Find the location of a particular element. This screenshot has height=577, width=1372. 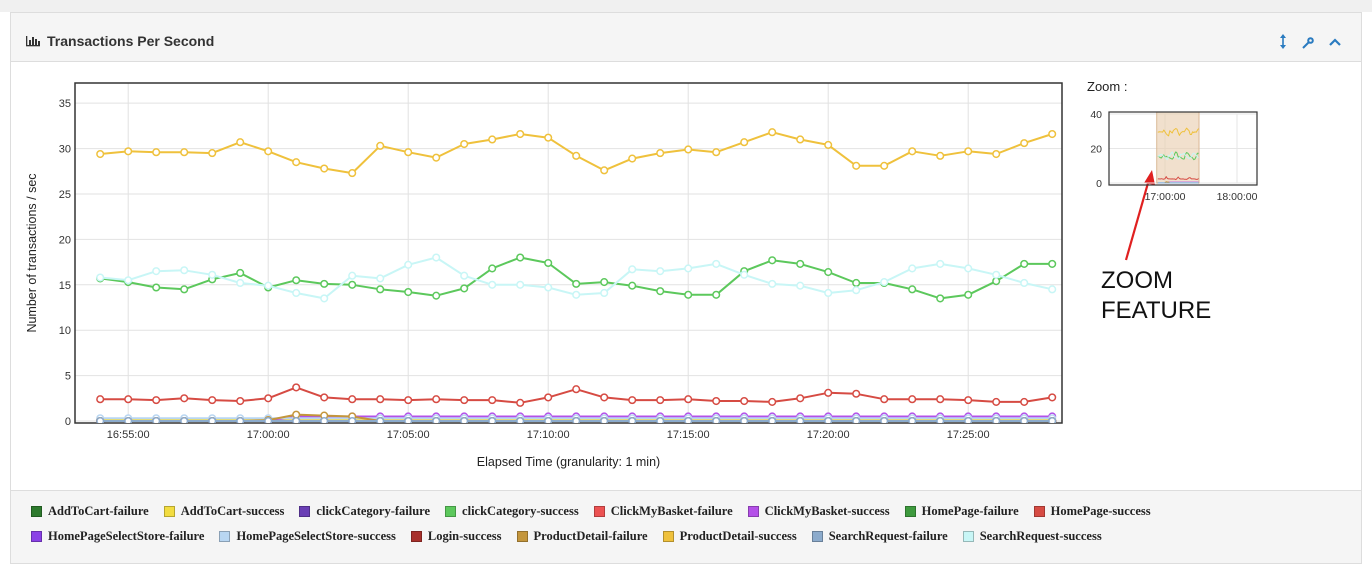

zoom-selection is located at coordinates (1178, 147).